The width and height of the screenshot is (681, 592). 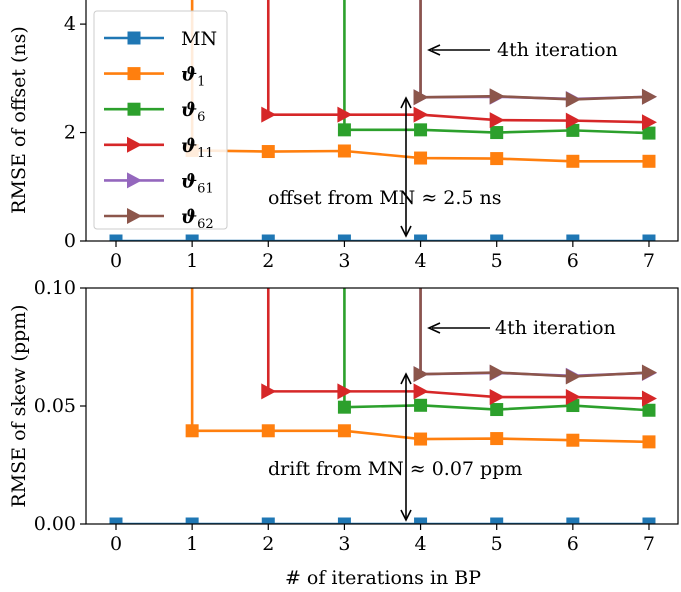 I want to click on offset-y-tick-label: 0, so click(x=70, y=241).